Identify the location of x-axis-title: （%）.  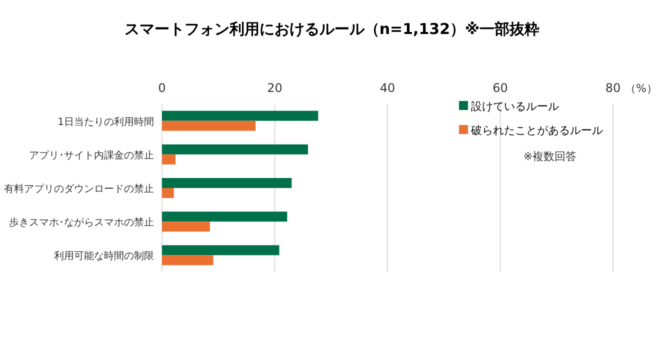
(641, 88).